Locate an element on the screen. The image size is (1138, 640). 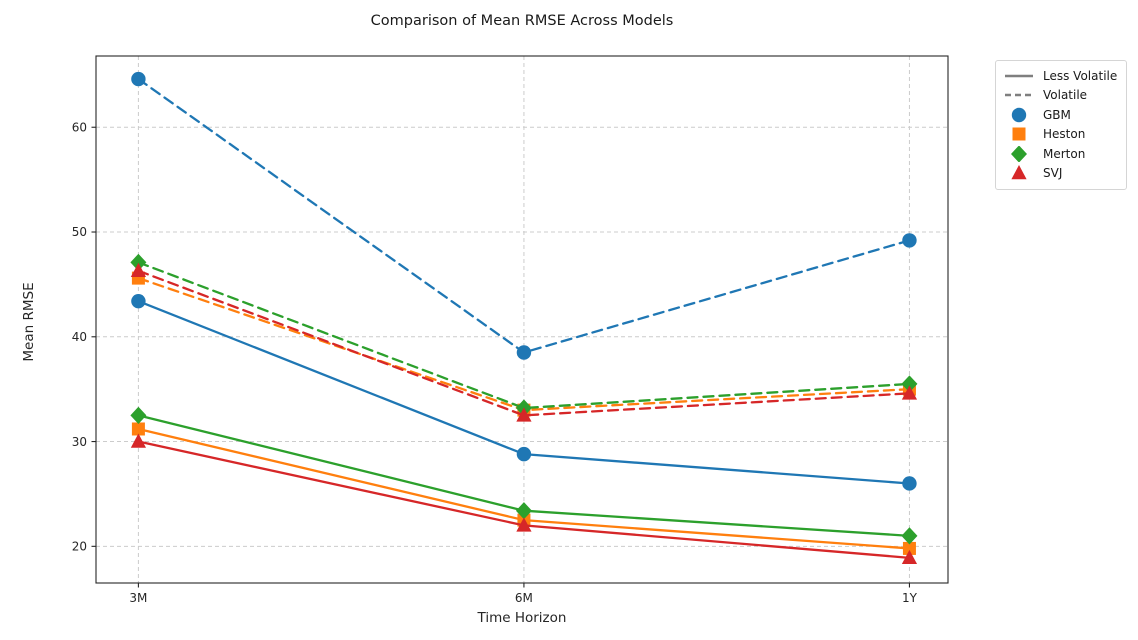
legend: Less Volatile Volatile GBM Heston Merton SVJ is located at coordinates (1061, 125).